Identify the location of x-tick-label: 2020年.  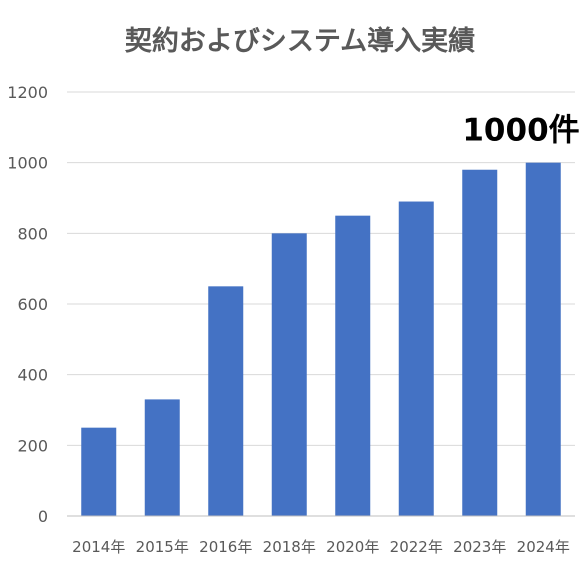
(352, 547).